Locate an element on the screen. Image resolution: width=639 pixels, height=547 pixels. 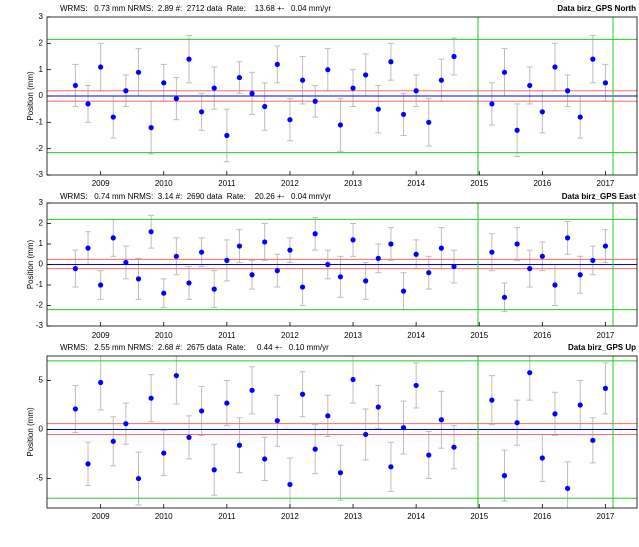
y-tick-label: 5 is located at coordinates (41, 380).